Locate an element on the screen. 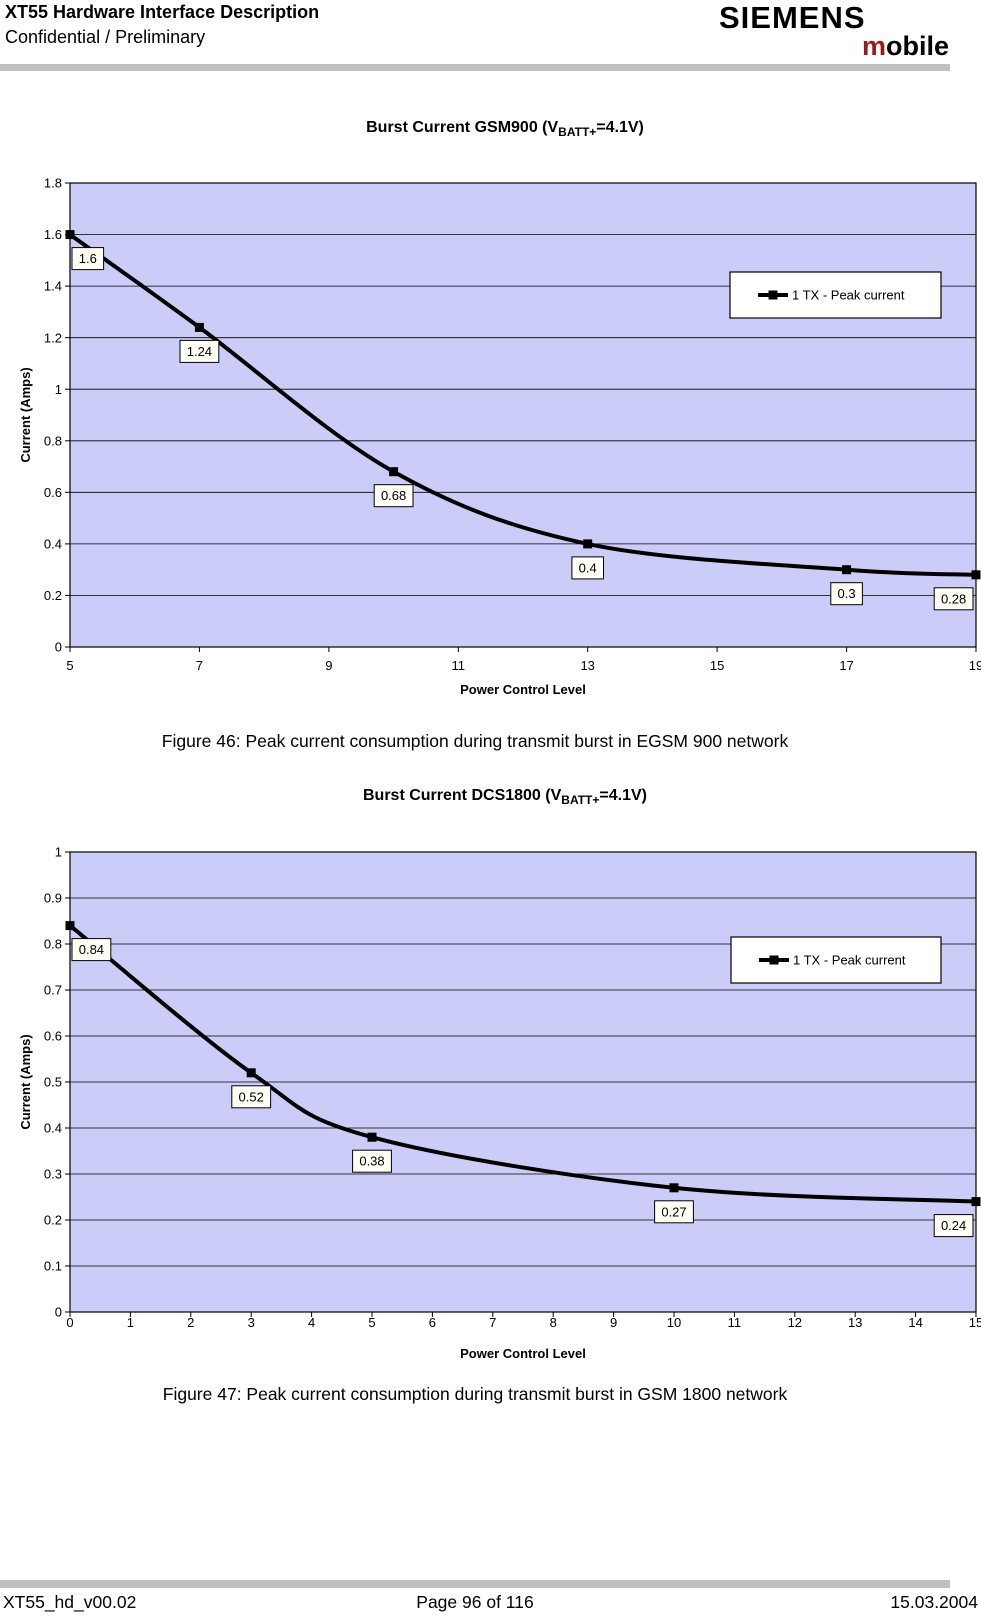 This screenshot has height=1618, width=981. header-divider is located at coordinates (475, 67).